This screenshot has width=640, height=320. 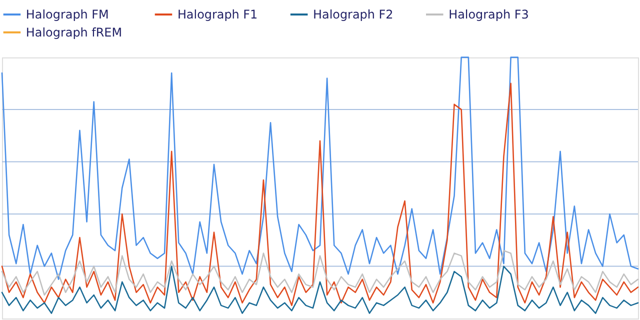 What do you see at coordinates (74, 32) in the screenshot?
I see `legend-label: Halograph fREM` at bounding box center [74, 32].